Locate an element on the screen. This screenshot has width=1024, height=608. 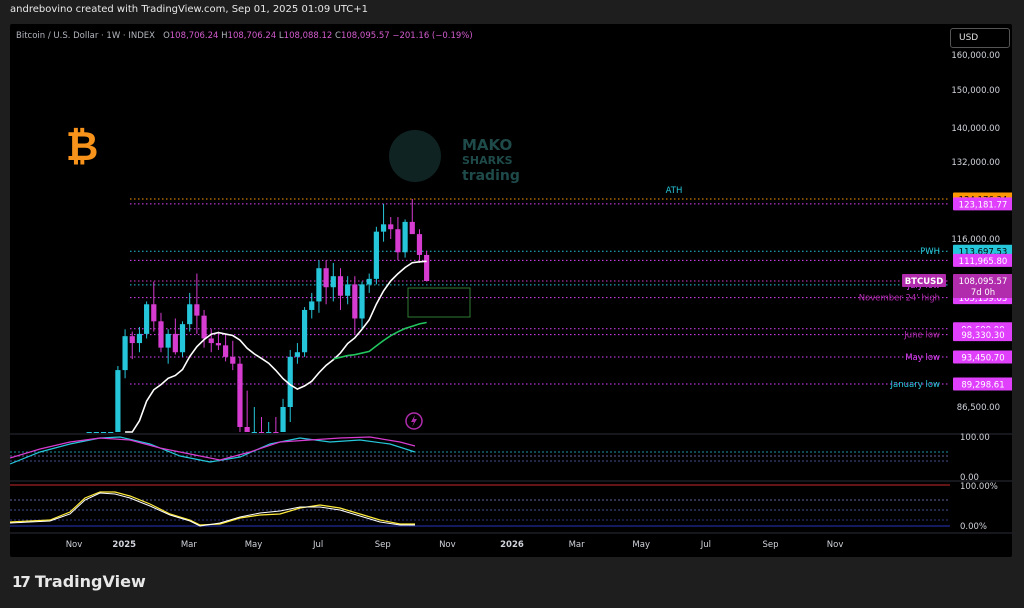
change-value: −201.16 (−0.19%) is located at coordinates (432, 36).